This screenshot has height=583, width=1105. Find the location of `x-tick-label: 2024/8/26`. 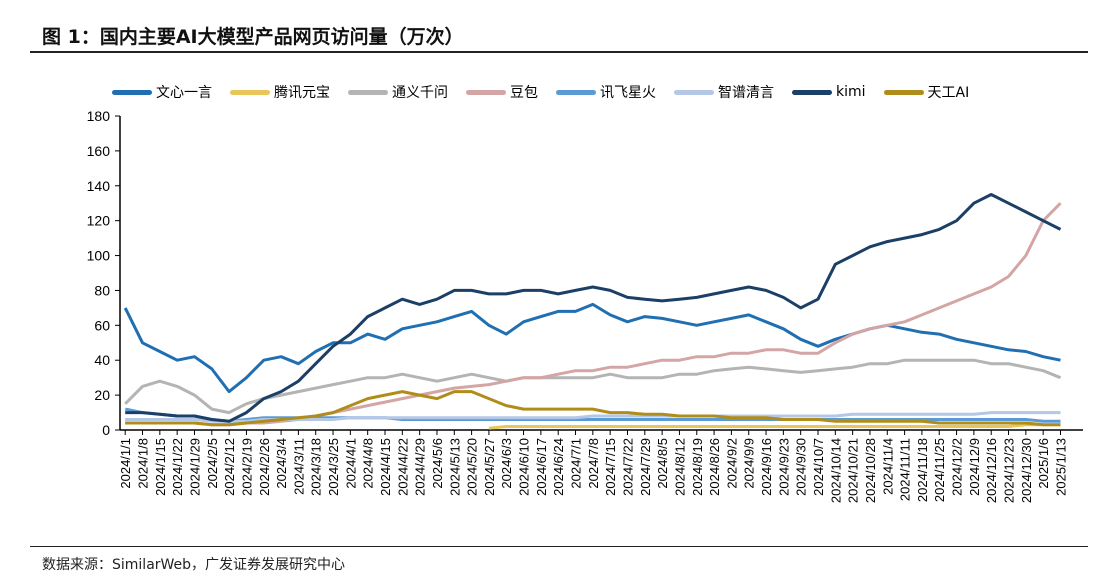

x-tick-label: 2024/8/26 is located at coordinates (714, 467).